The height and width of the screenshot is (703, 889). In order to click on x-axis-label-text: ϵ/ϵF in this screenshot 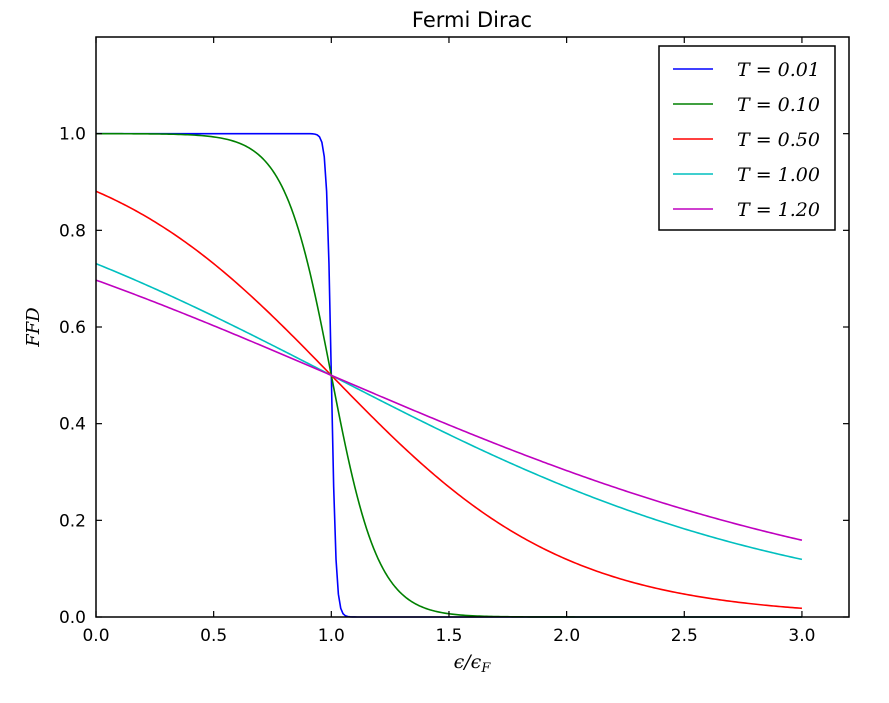, I will do `click(473, 663)`.